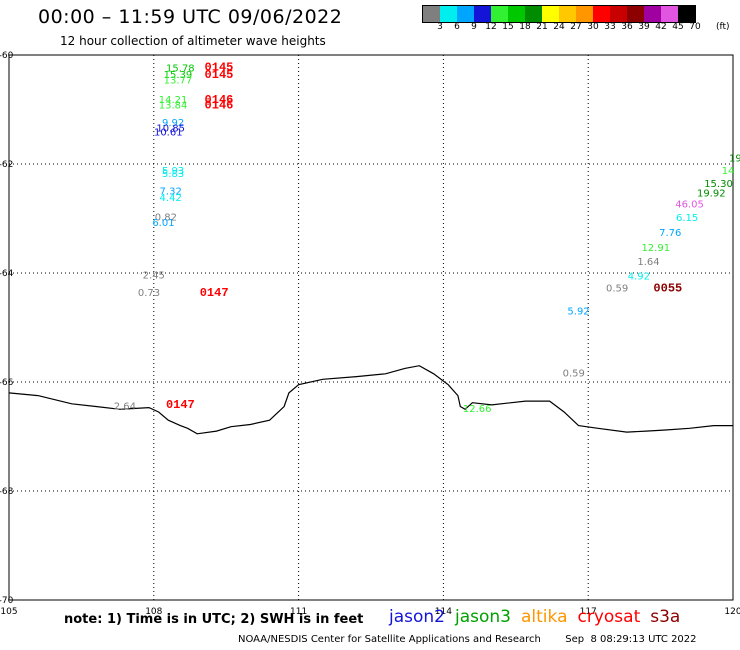  Describe the element at coordinates (639, 277) in the screenshot. I see `wave-height-label: 4.92` at that location.